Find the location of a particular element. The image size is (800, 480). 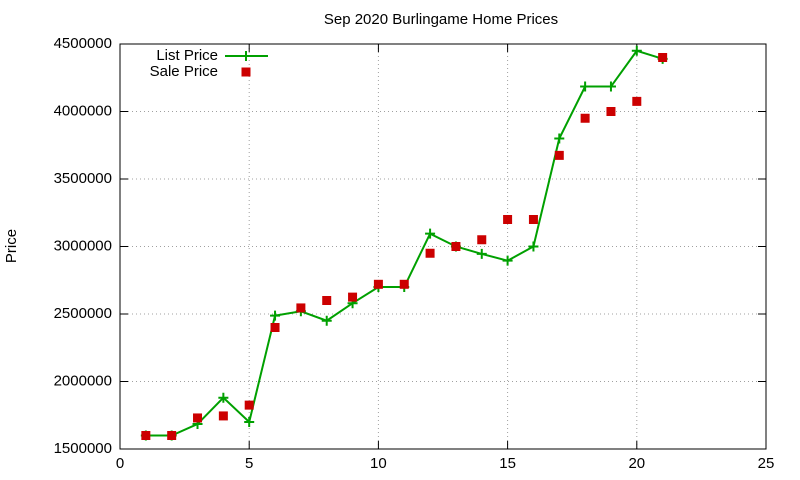

y-axis-label: Price is located at coordinates (11, 246).